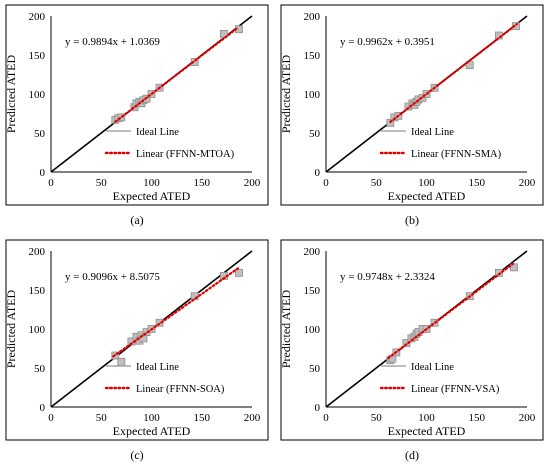 This screenshot has width=550, height=470. What do you see at coordinates (180, 389) in the screenshot?
I see `legend-label-fit: Linear (FFNN-SOA)` at bounding box center [180, 389].